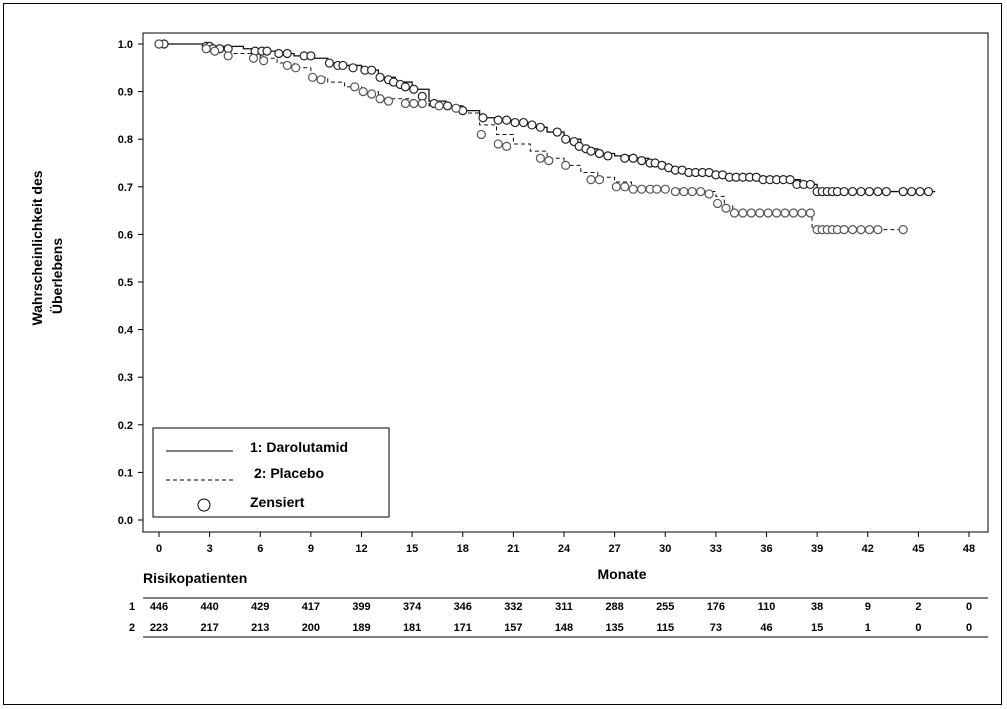  I want to click on risk-table-cell: 440, so click(209, 607).